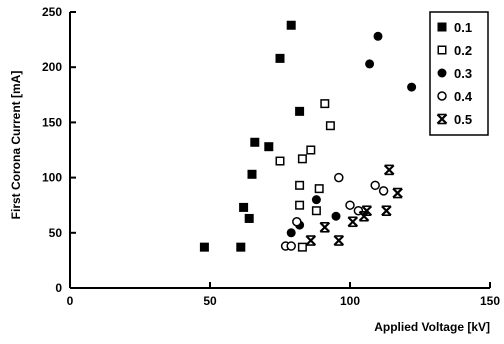 This screenshot has height=344, width=504. What do you see at coordinates (463, 50) in the screenshot?
I see `legend-label: 0.2` at bounding box center [463, 50].